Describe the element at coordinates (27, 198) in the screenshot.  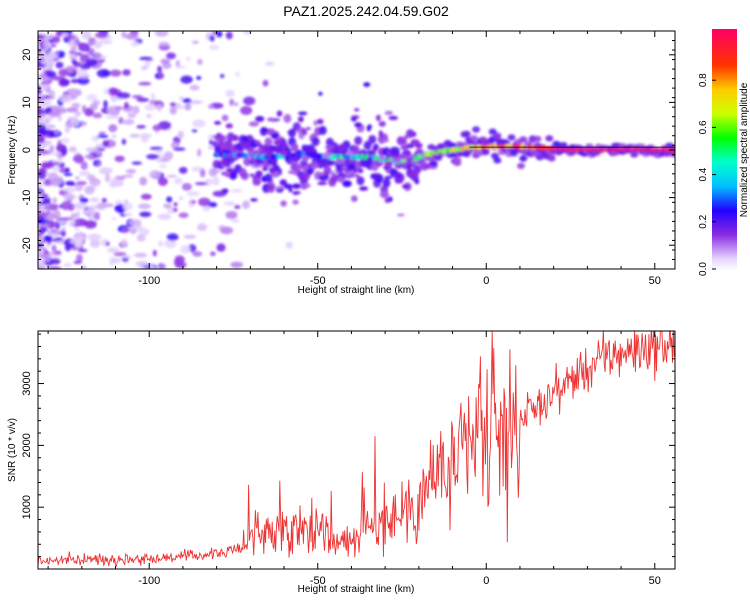
I see `spectrogram-ytick-label: -10` at that location.